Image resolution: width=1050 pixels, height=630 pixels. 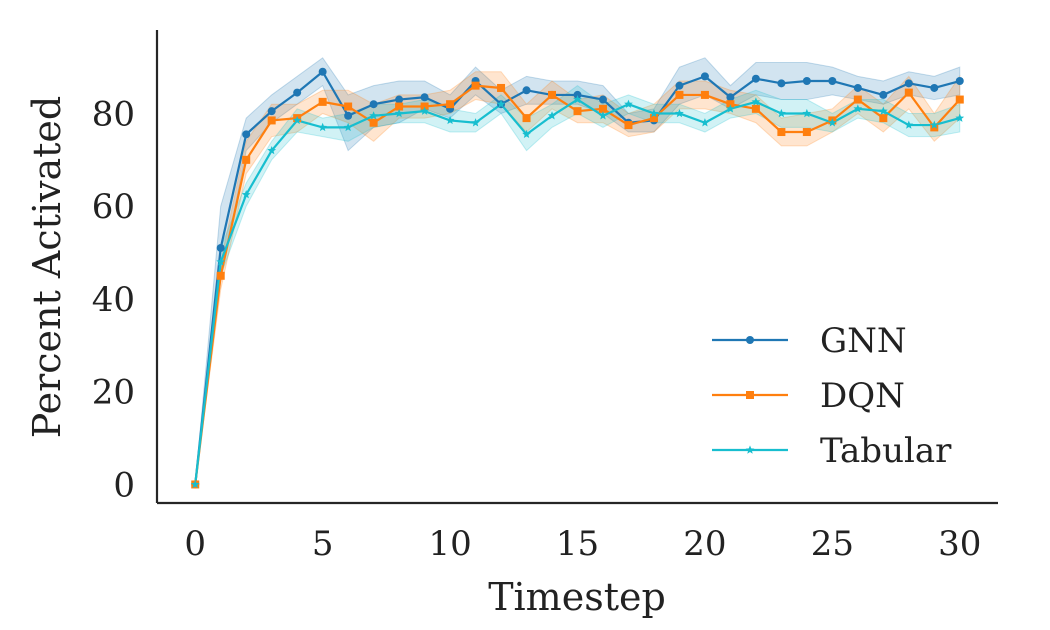 I want to click on x-tick-label: 15, so click(x=577, y=544).